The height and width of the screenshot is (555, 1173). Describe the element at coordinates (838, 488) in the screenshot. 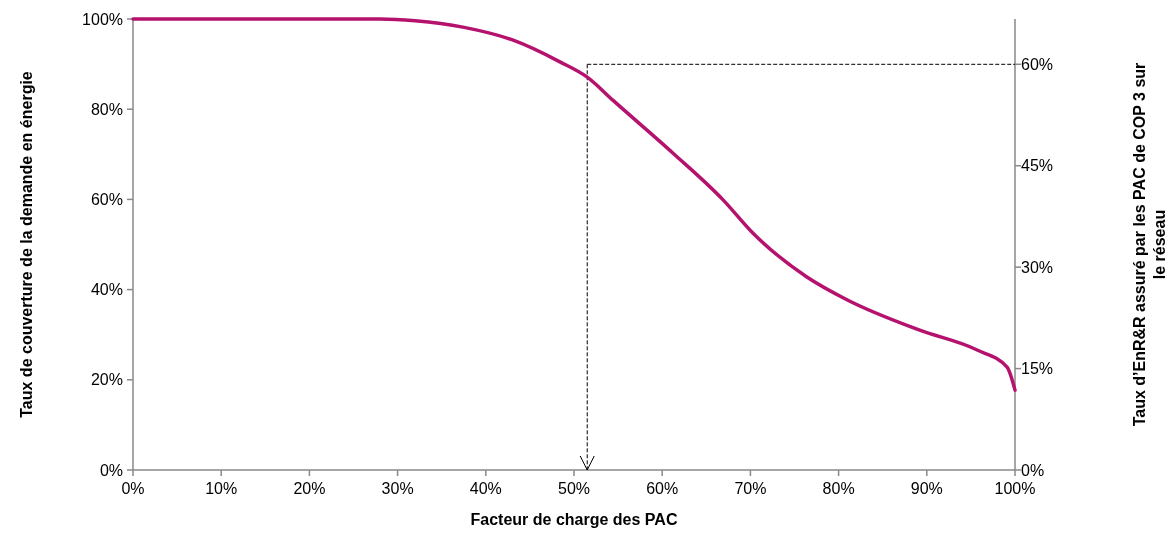

I see `x-tick-label: 80%` at that location.